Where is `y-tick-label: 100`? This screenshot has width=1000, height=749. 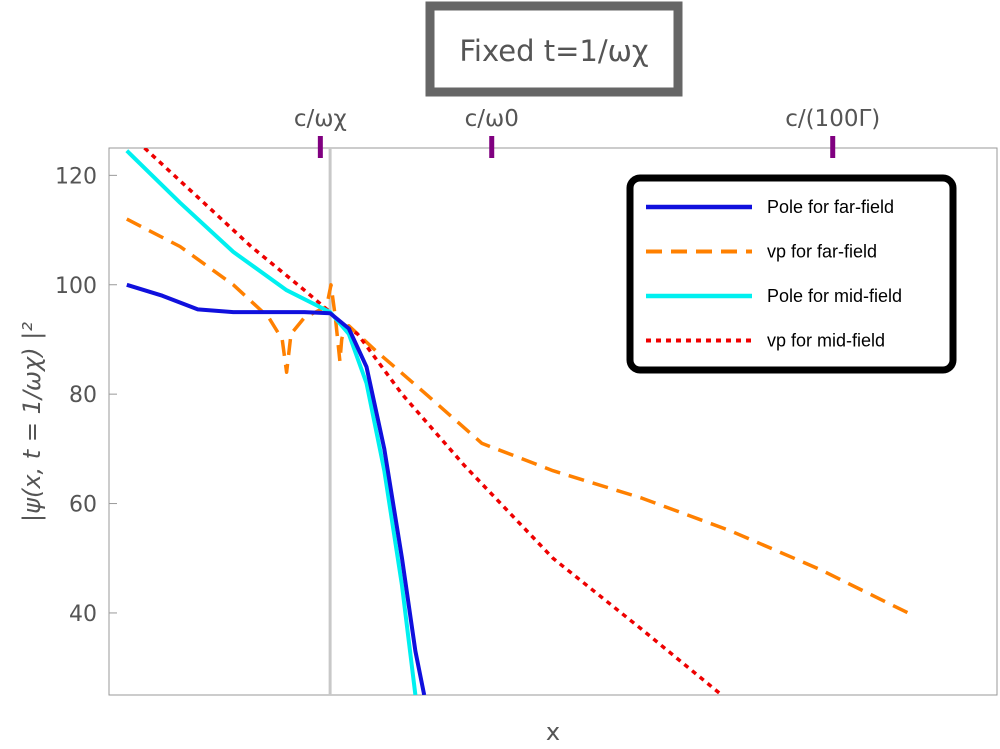 y-tick-label: 100 is located at coordinates (76, 286).